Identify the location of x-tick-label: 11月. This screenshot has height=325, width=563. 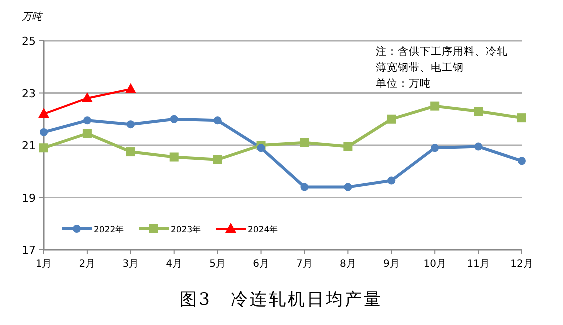
(478, 264).